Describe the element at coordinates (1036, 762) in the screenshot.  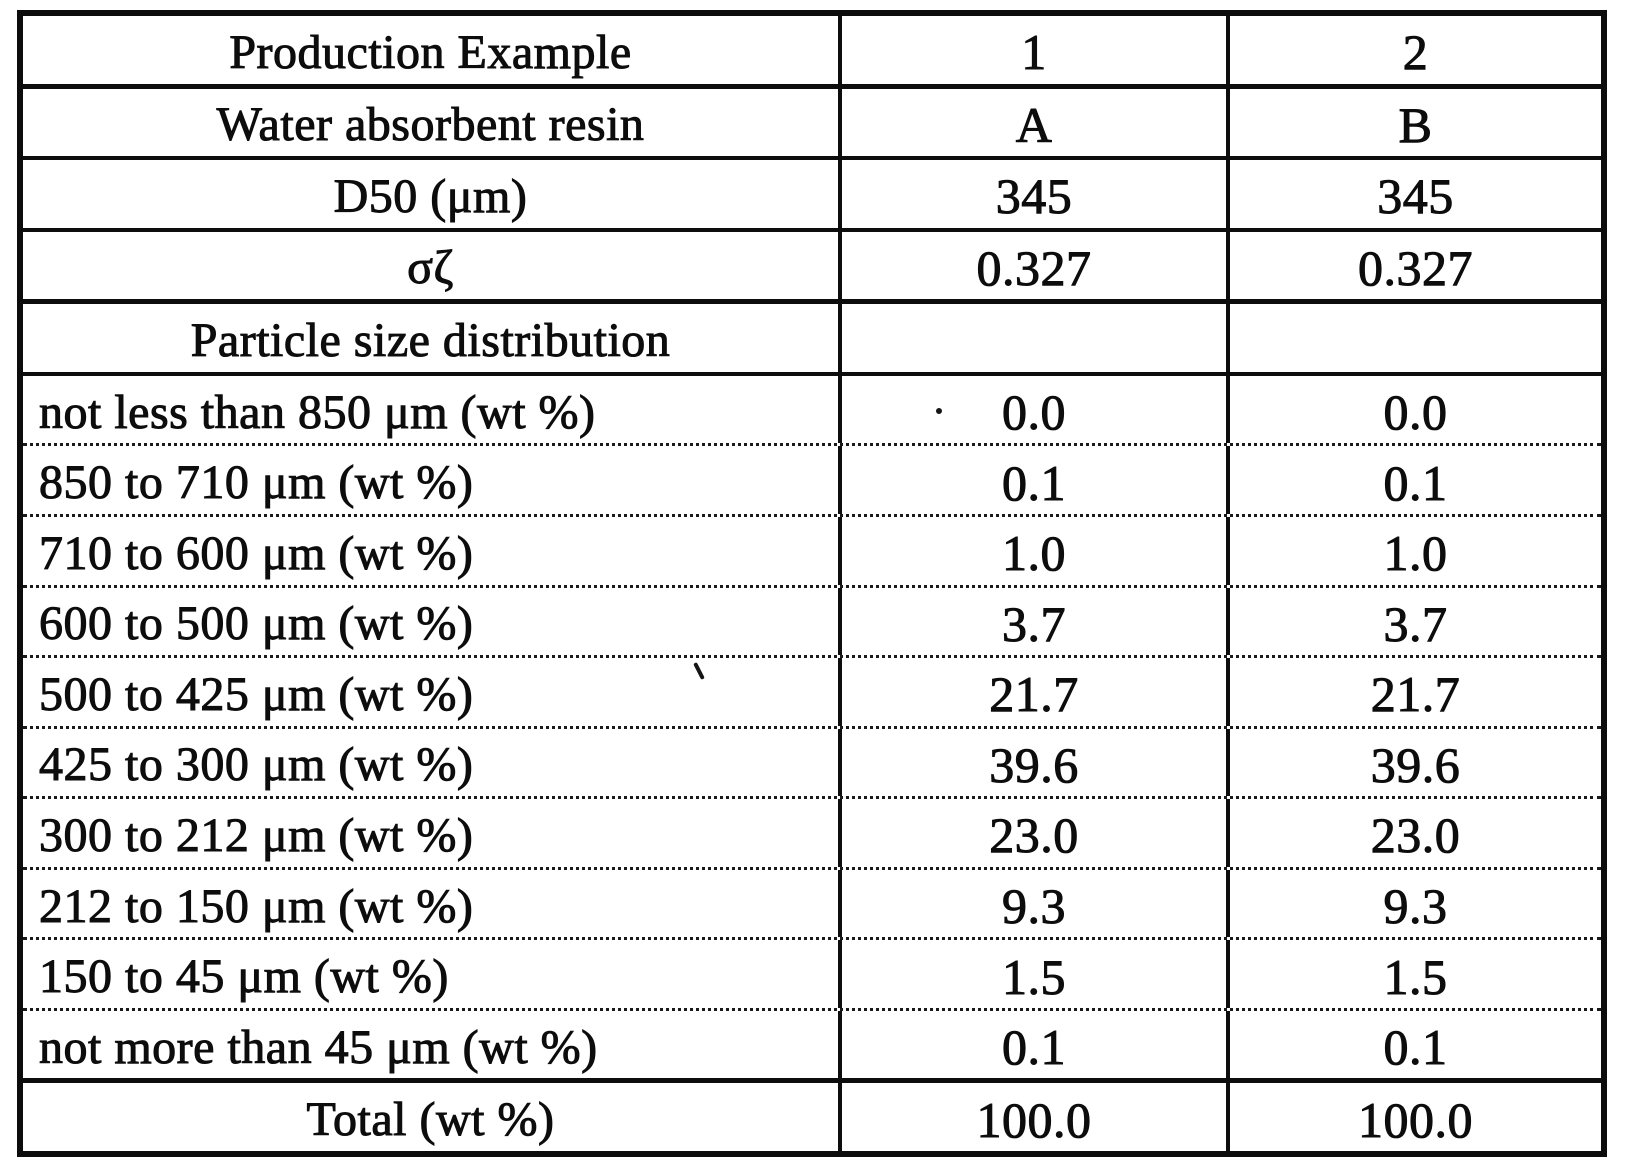
I see `example-1-value-cell: 39.6` at that location.